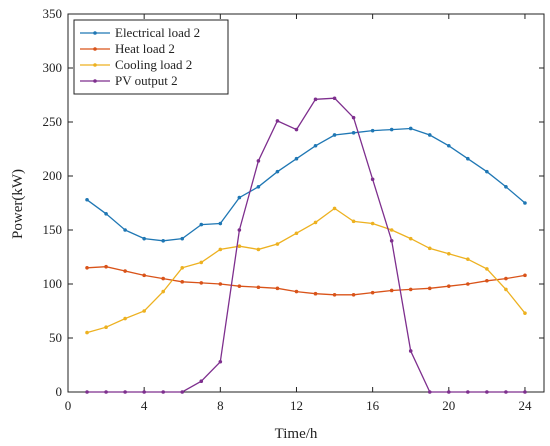  I want to click on y-axis-label: Power(kW), so click(18, 204).